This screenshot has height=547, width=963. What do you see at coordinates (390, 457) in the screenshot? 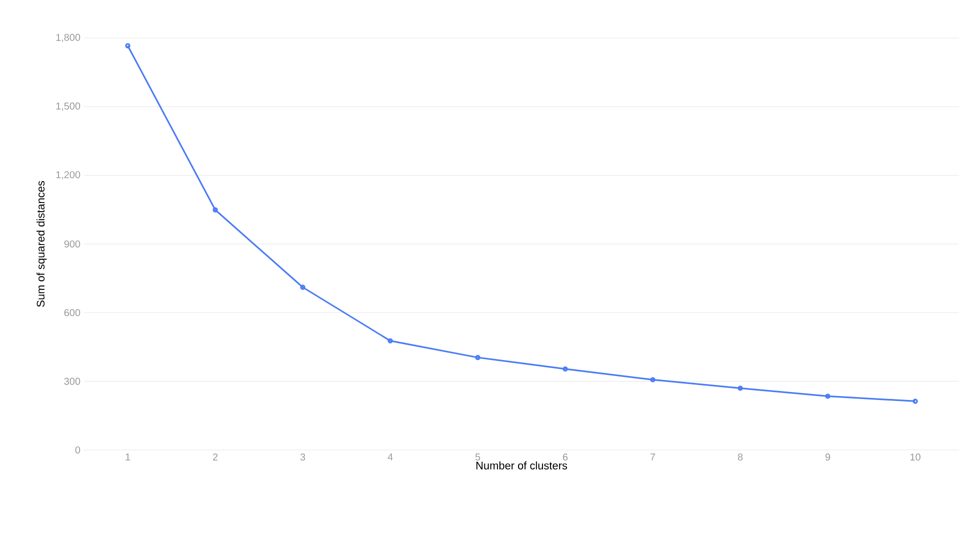
I see `x-tick-label: 4` at bounding box center [390, 457].